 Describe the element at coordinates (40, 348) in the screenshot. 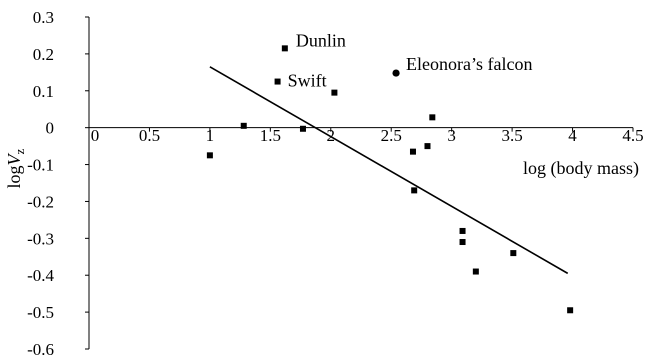

I see `y-tick-label: -0.6` at that location.